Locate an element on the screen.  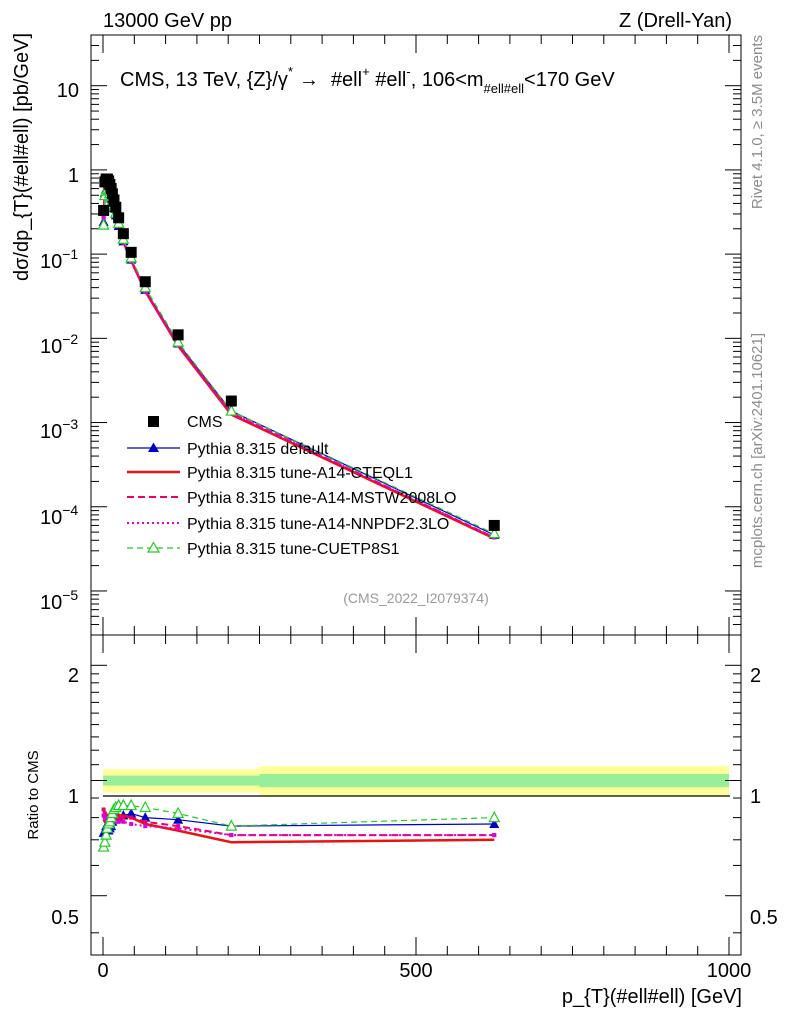
ratio-series-group is located at coordinates (299, 825).